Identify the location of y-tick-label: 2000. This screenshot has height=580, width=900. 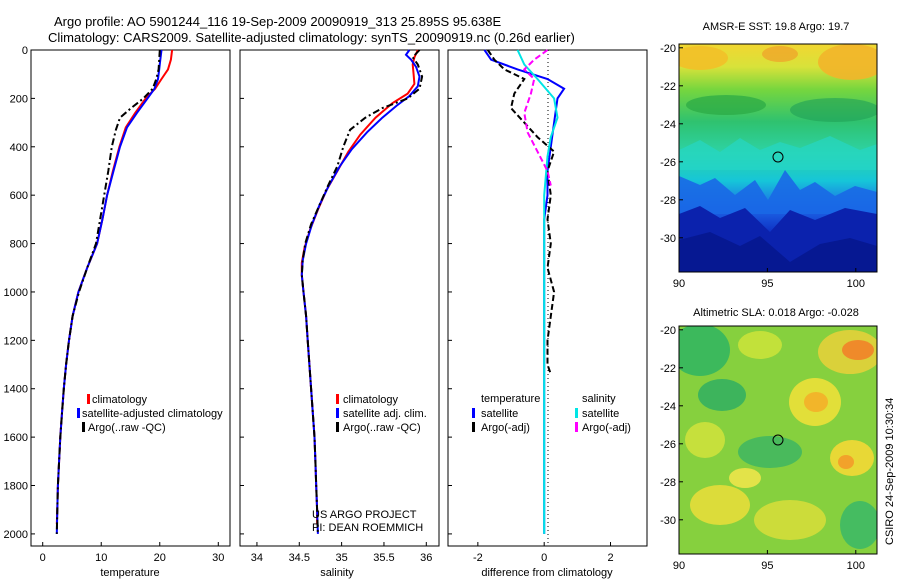
(16, 535).